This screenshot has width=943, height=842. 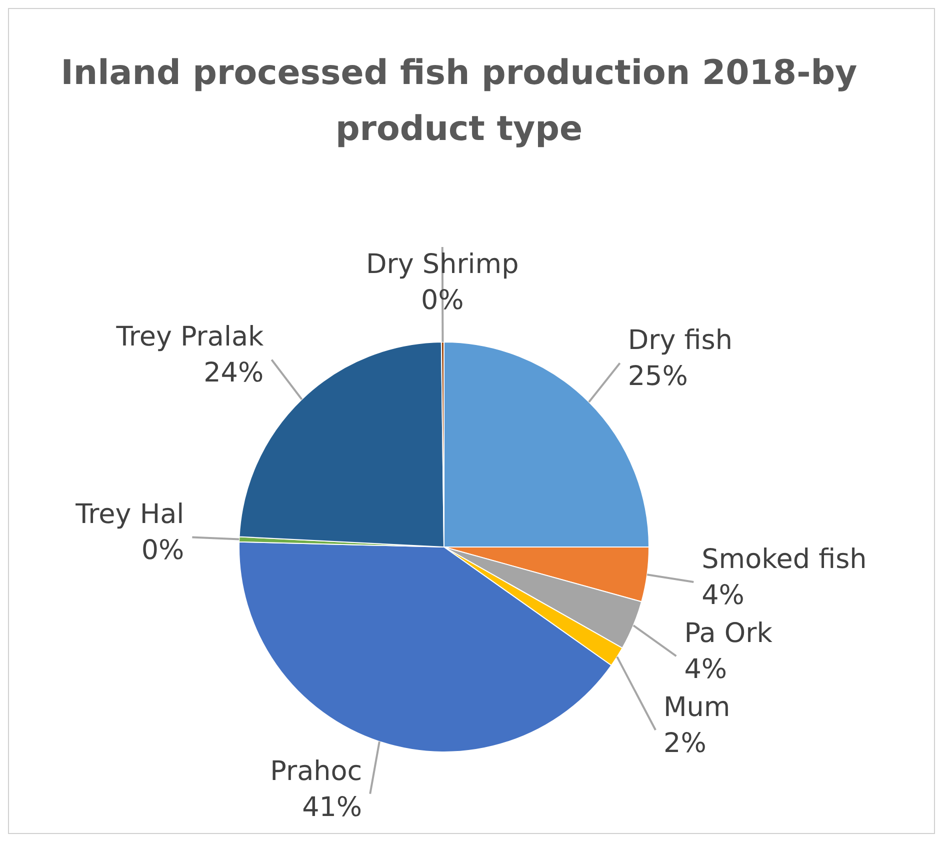 I want to click on data-label: 24%, so click(x=234, y=373).